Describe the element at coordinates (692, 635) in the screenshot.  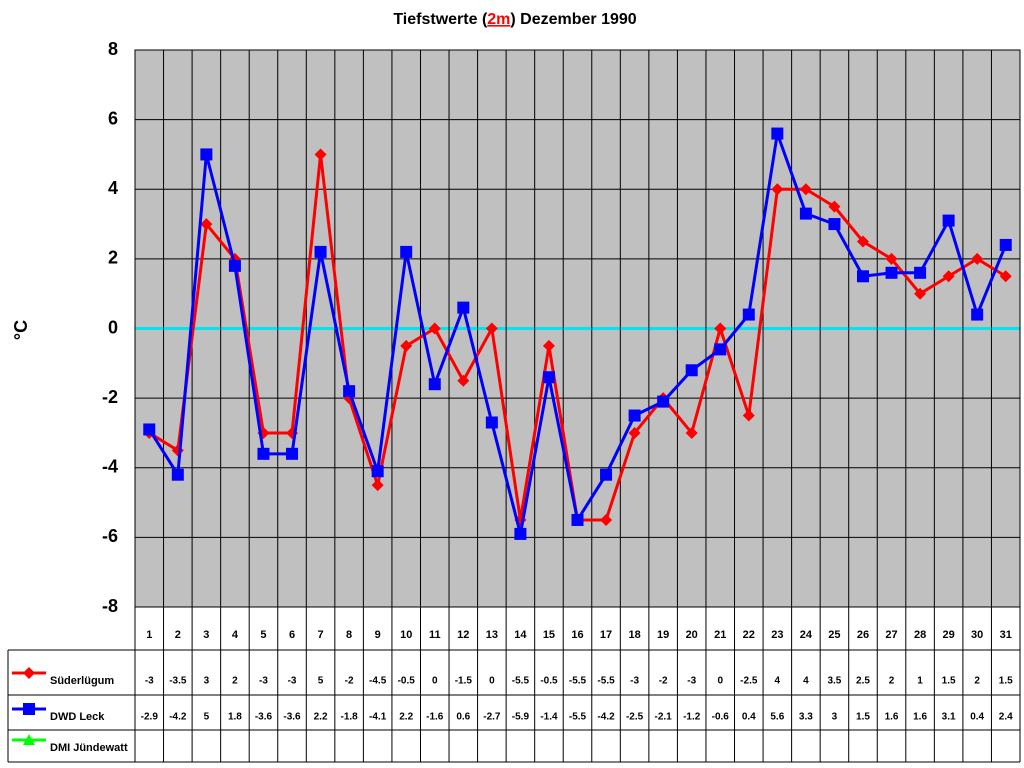
I see `x-tick-label: 20` at that location.